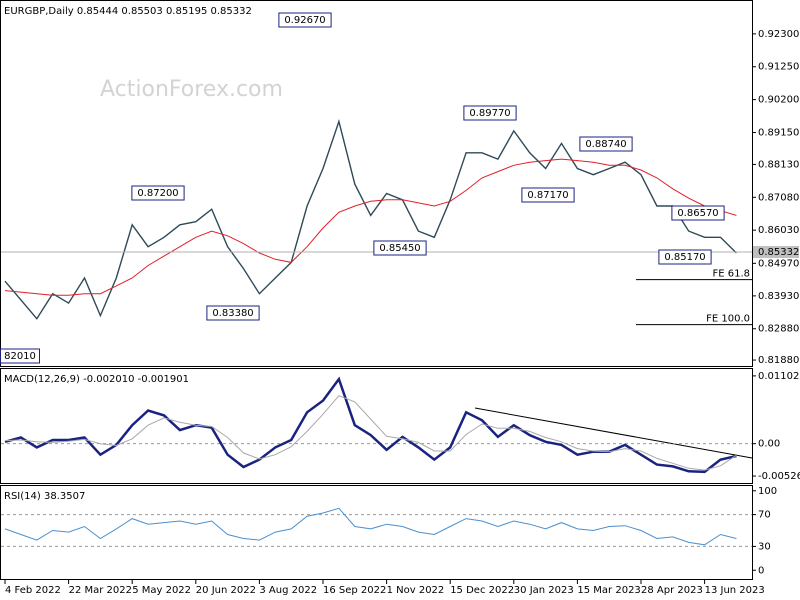 The image size is (800, 600). I want to click on y-tick-label: 100, so click(767, 491).